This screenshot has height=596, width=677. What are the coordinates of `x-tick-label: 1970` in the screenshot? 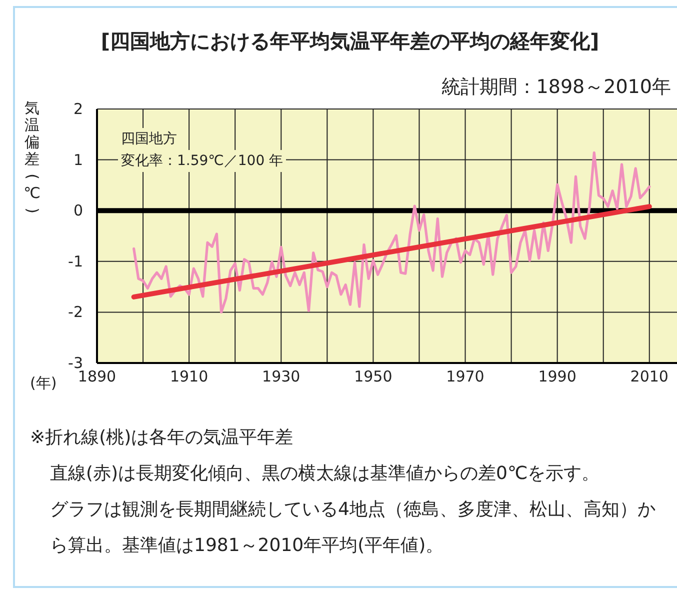 It's located at (465, 377).